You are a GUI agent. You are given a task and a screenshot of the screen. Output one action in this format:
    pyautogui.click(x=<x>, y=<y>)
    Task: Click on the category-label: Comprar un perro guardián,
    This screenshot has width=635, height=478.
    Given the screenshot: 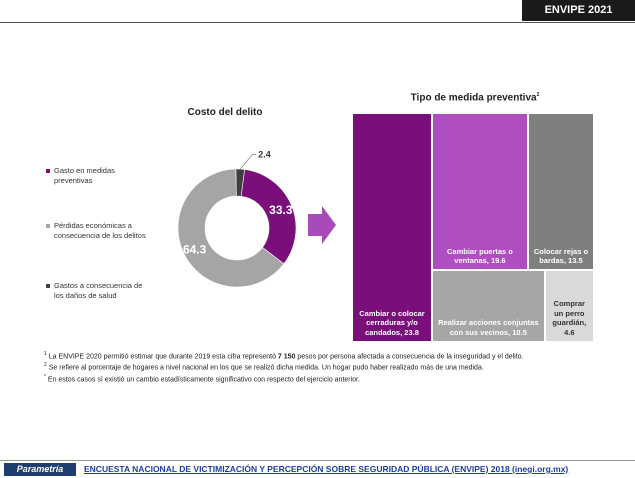 What is the action you would take?
    pyautogui.click(x=569, y=313)
    